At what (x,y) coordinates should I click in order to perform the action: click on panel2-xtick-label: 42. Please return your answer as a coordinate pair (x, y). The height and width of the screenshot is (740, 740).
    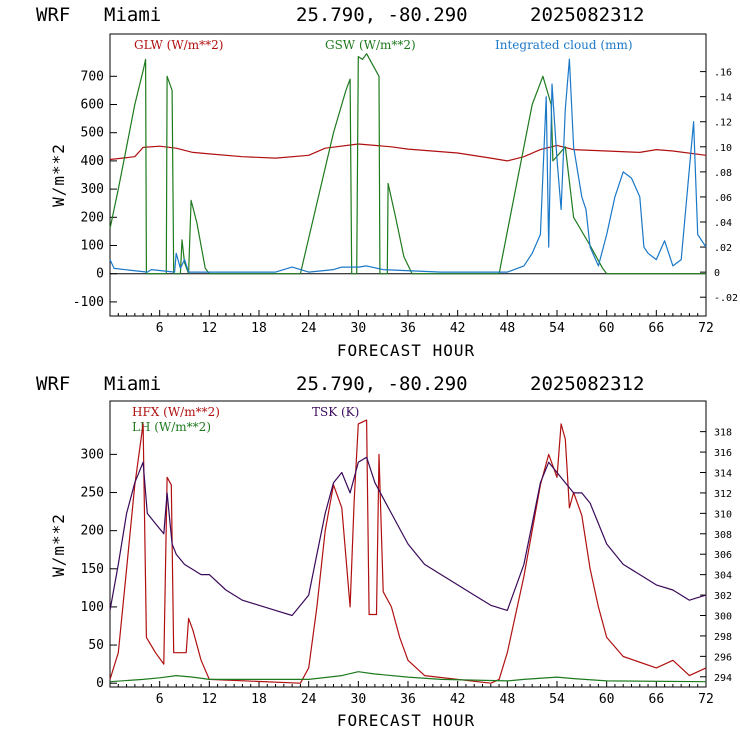
    Looking at the image, I should click on (458, 699).